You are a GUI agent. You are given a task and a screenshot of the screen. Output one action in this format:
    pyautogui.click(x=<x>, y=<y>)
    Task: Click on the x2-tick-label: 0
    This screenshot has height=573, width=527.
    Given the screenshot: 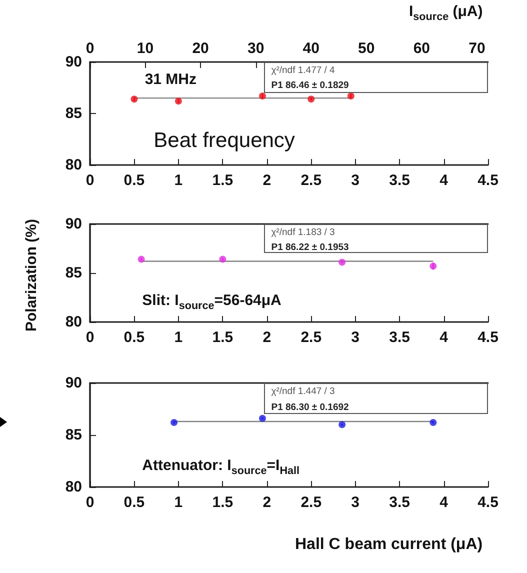 What is the action you would take?
    pyautogui.click(x=90, y=48)
    